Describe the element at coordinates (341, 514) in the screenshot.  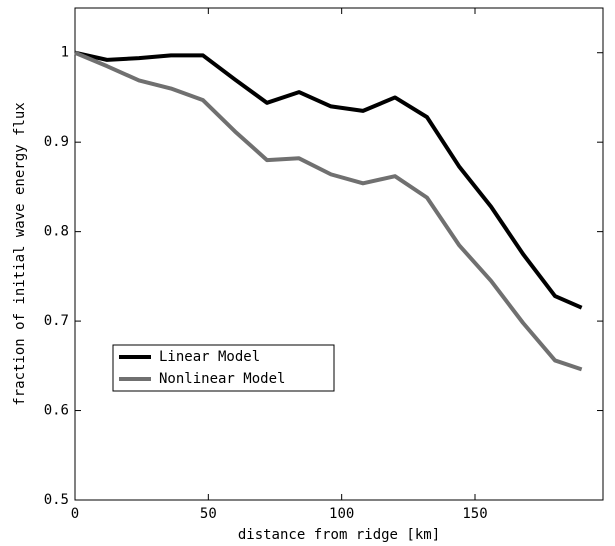
I see `x-tick-label: 100` at that location.